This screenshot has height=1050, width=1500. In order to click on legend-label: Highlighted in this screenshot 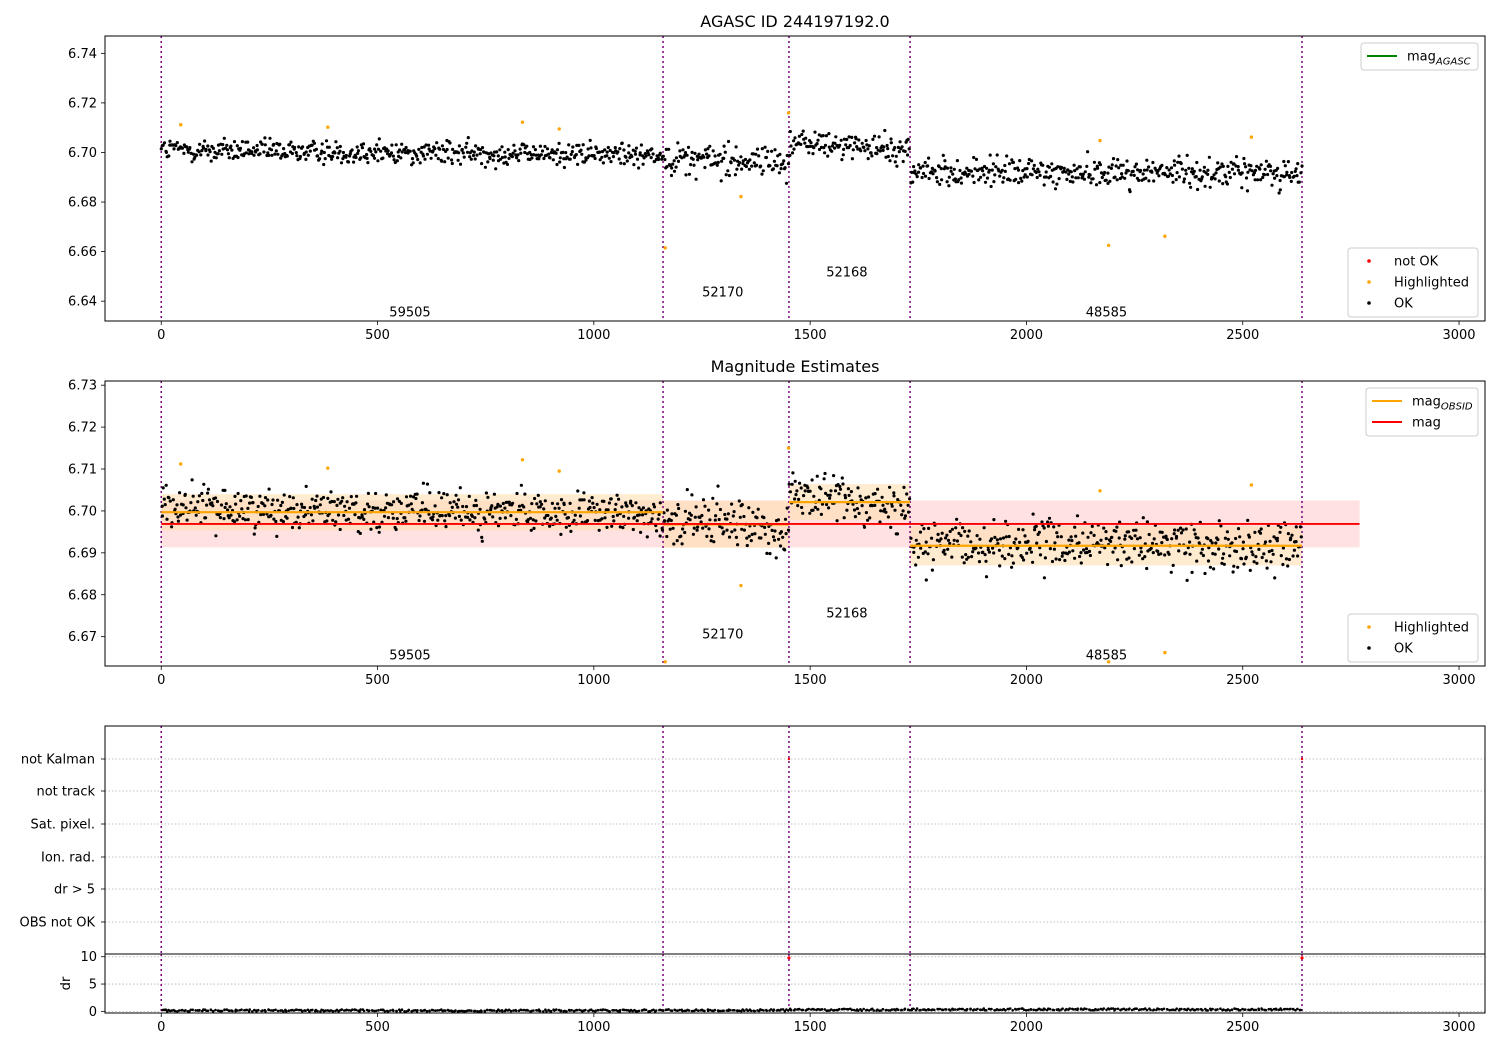, I will do `click(1431, 283)`.